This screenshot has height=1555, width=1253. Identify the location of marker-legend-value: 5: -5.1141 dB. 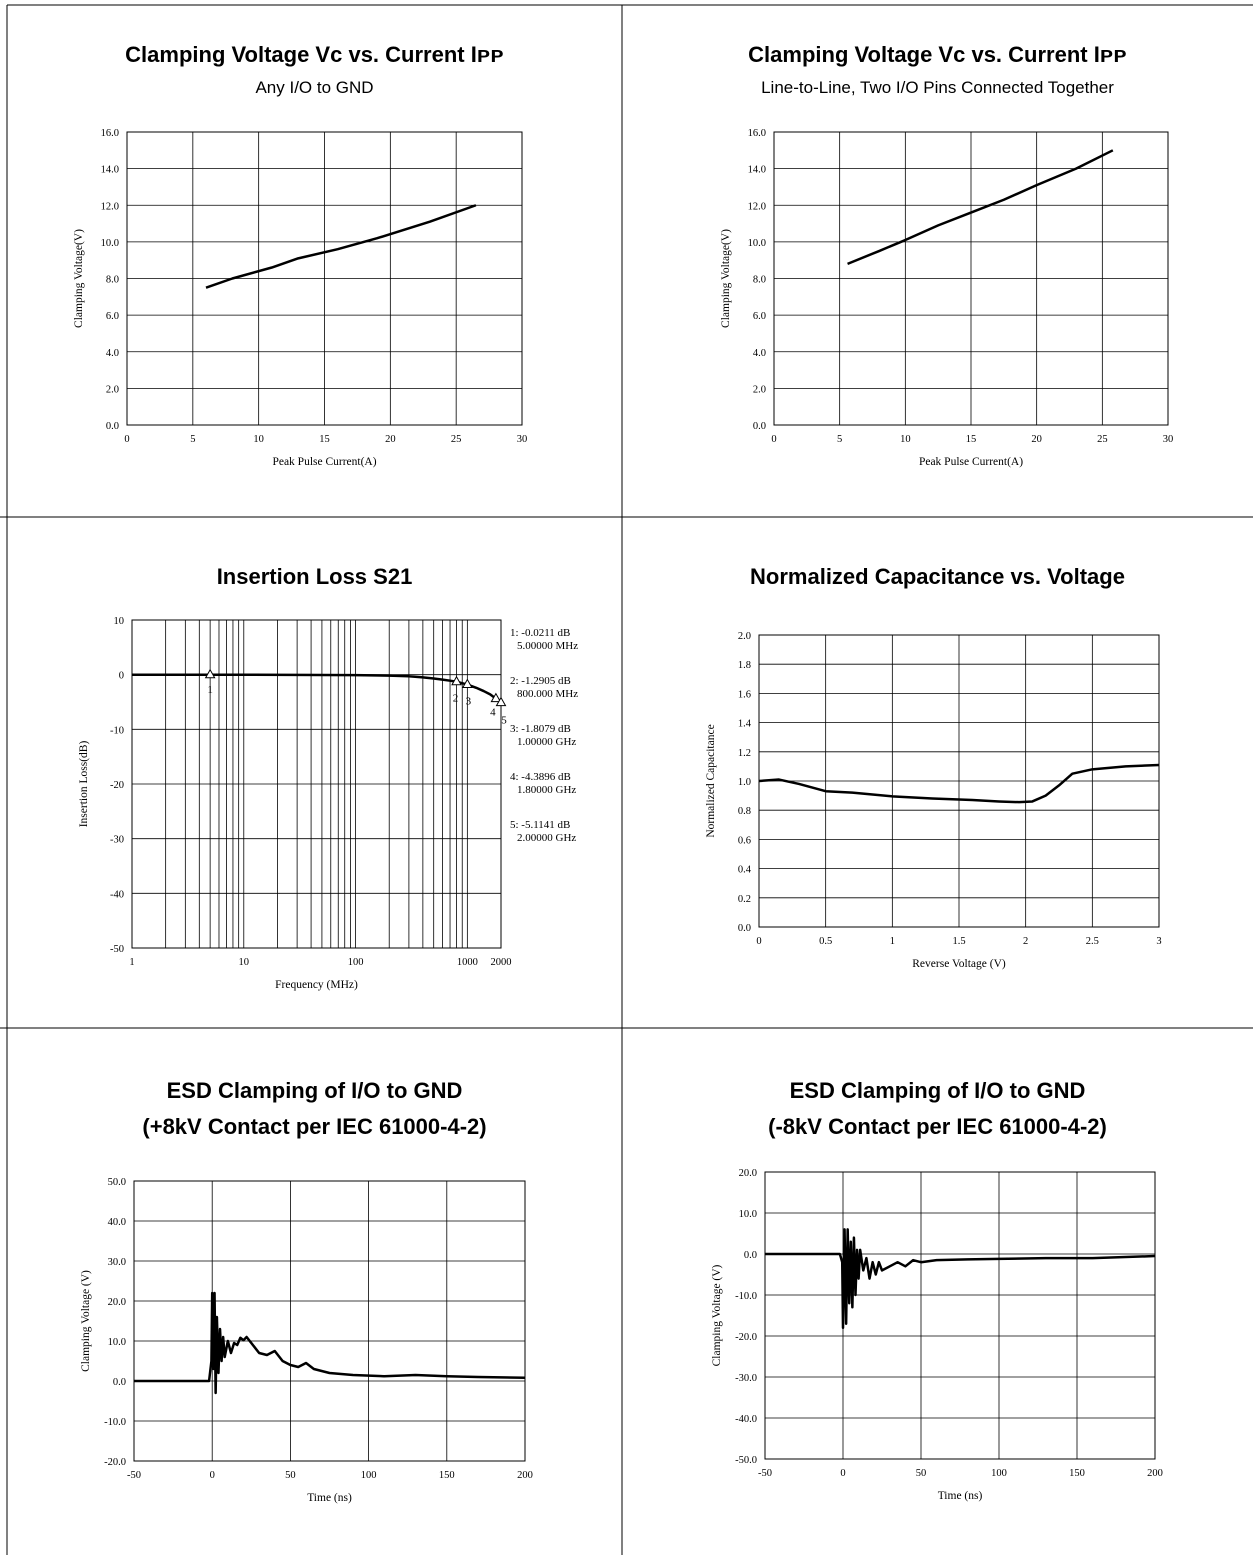
(540, 825).